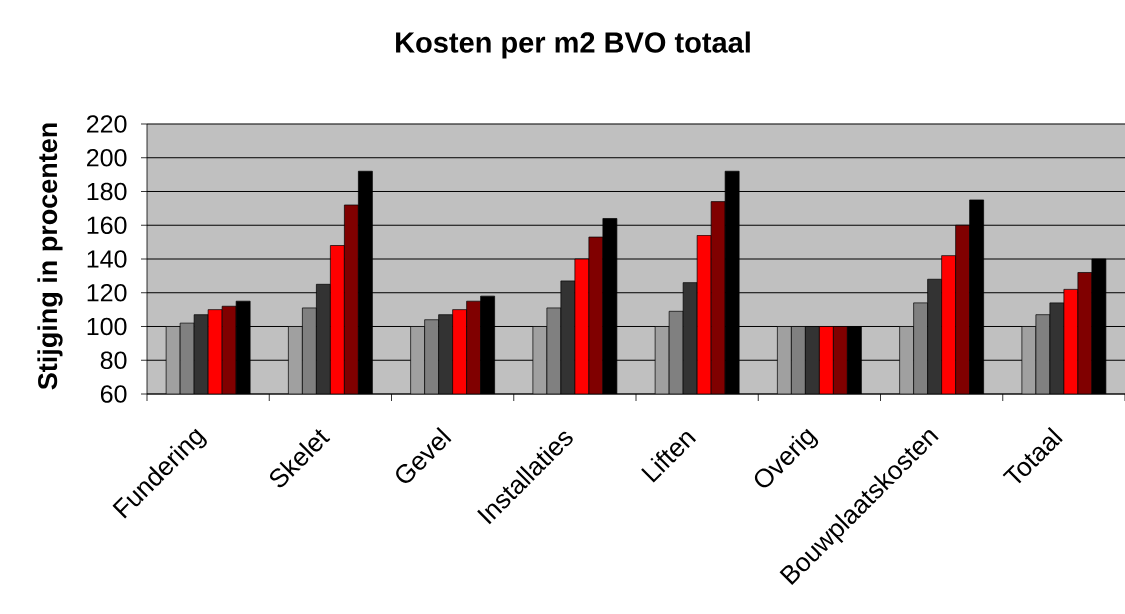  I want to click on y-tick-label: 120, so click(107, 292).